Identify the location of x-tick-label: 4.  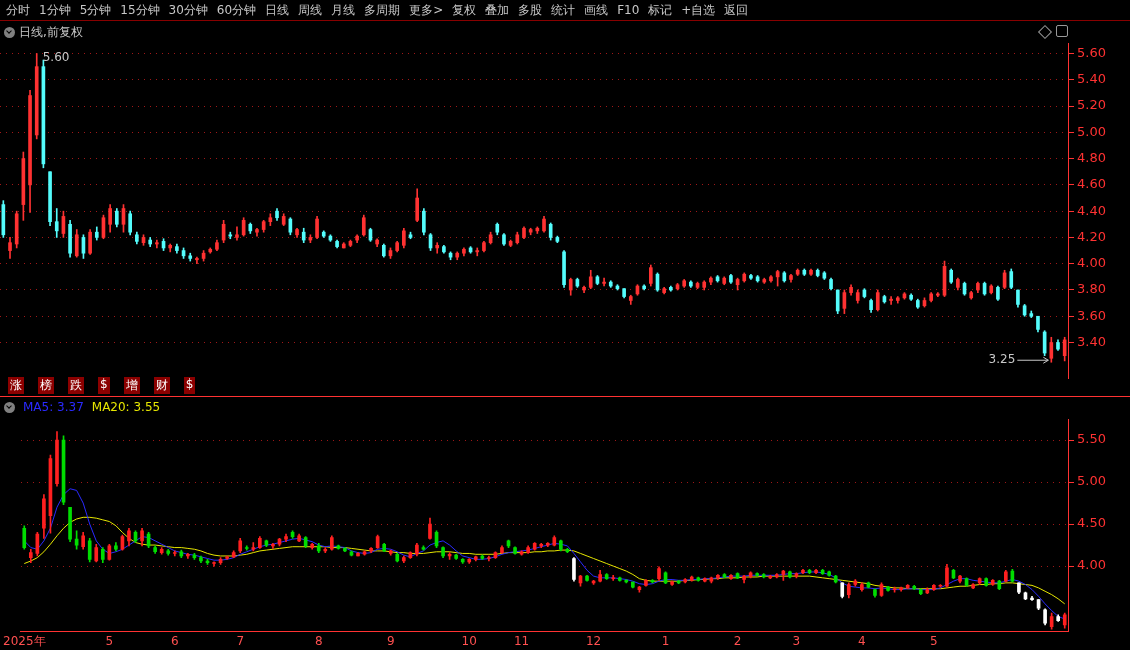
(862, 640).